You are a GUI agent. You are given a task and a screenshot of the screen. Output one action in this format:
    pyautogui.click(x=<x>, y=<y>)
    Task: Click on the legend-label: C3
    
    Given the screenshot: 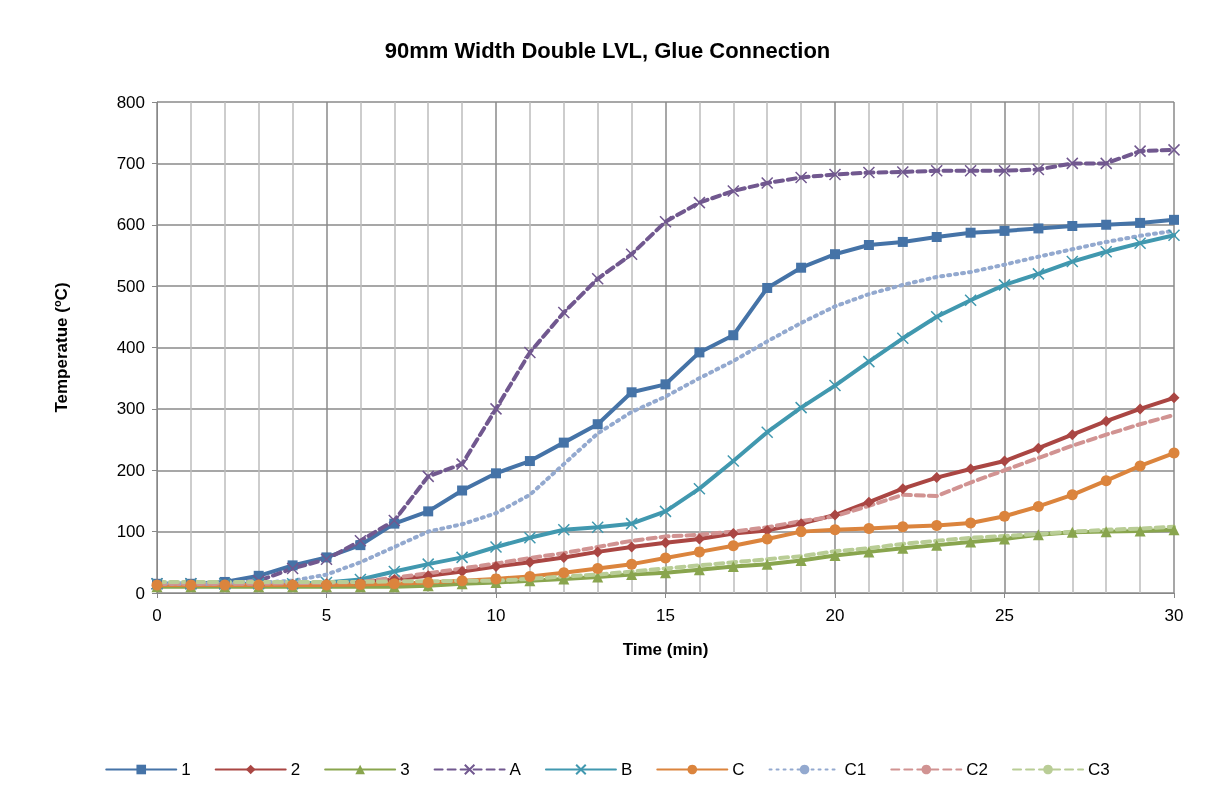 What is the action you would take?
    pyautogui.click(x=1099, y=769)
    